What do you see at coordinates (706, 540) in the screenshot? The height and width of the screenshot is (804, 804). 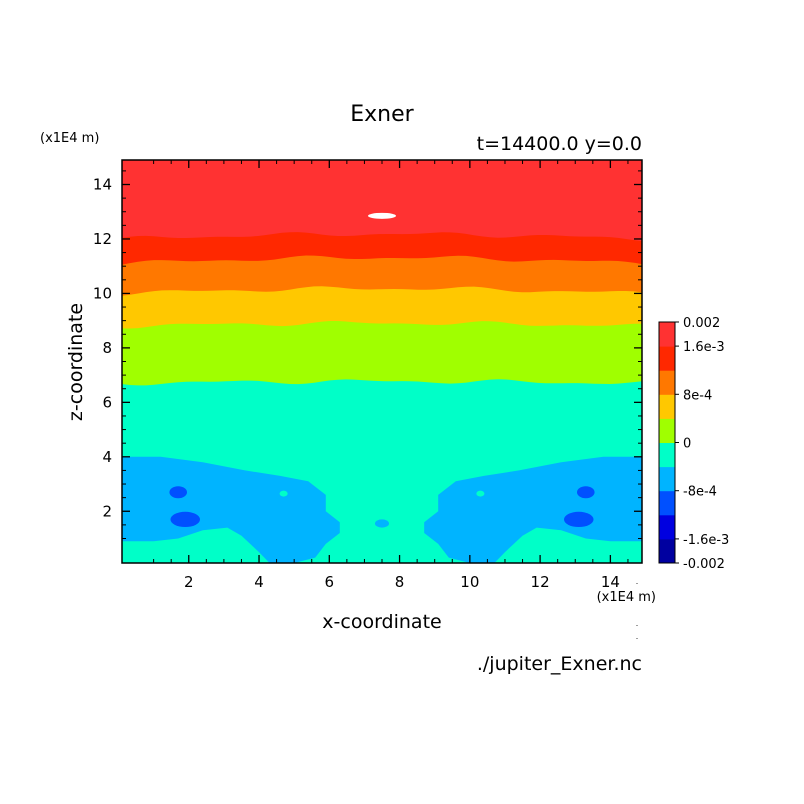 I see `colorbar-tick-label: -1.6e-3` at bounding box center [706, 540].